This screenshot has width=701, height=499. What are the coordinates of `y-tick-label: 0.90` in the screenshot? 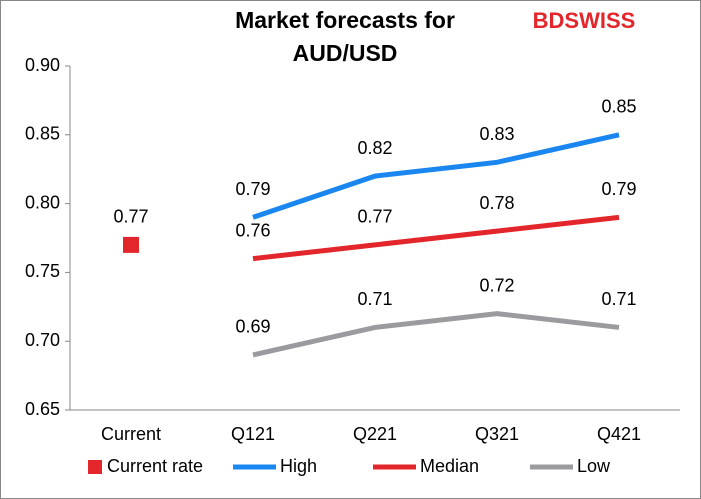 It's located at (42, 65).